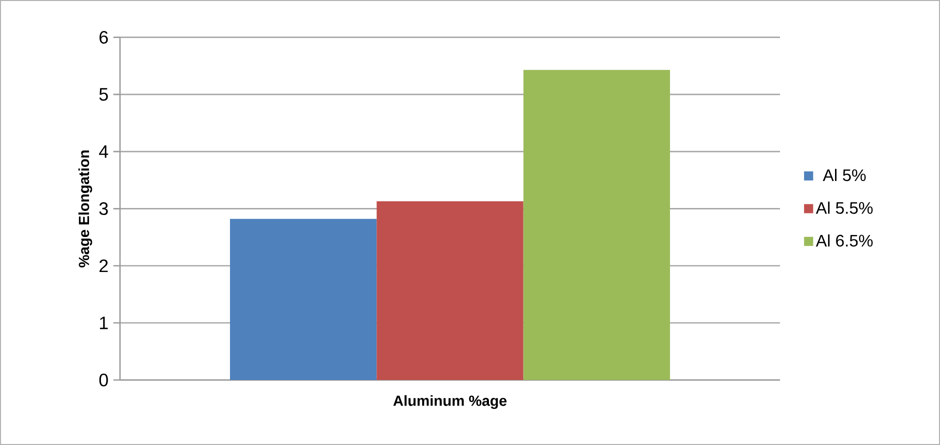 This screenshot has height=445, width=940. Describe the element at coordinates (844, 208) in the screenshot. I see `legend-label: Al 5.5%` at that location.